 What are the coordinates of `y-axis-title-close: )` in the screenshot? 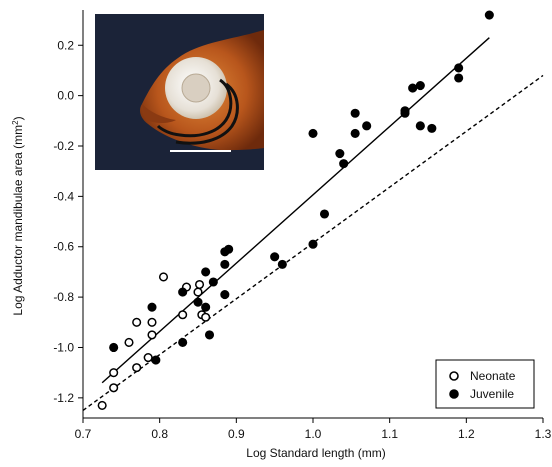 It's located at (18, 118).